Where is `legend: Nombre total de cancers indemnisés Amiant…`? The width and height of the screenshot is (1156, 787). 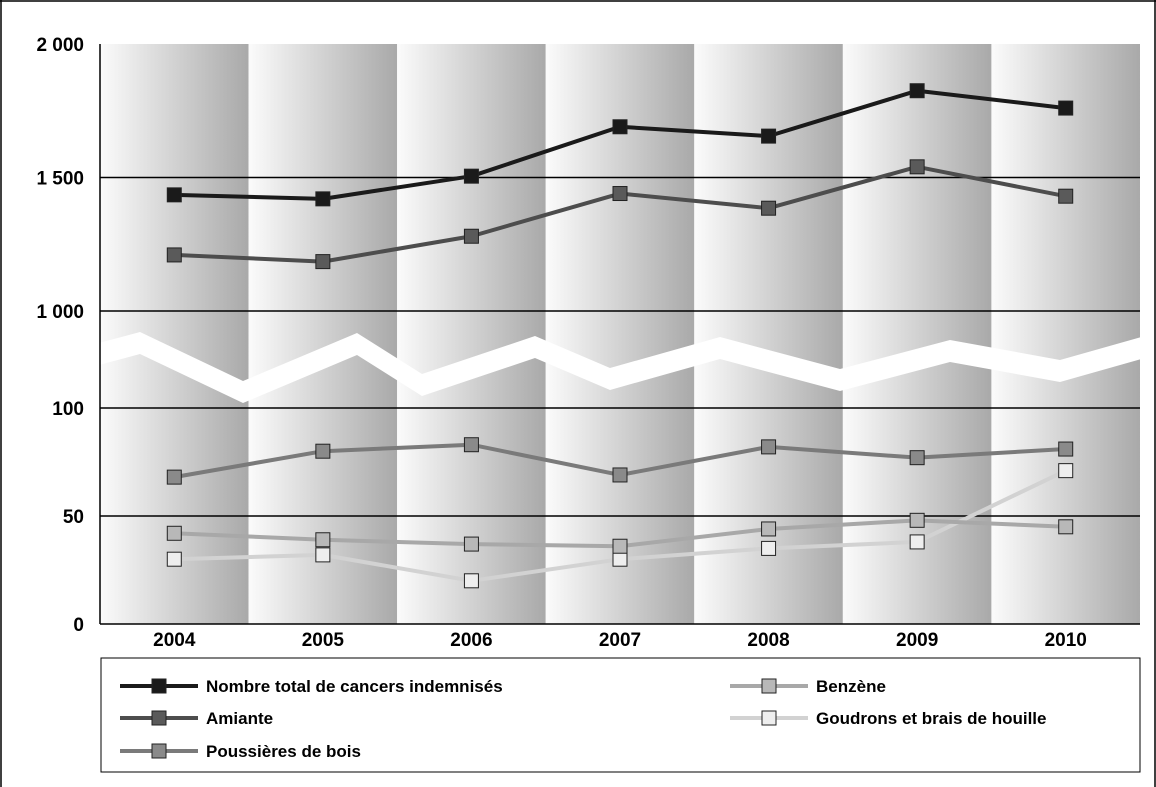 legend: Nombre total de cancers indemnisés Amiant… is located at coordinates (620, 715).